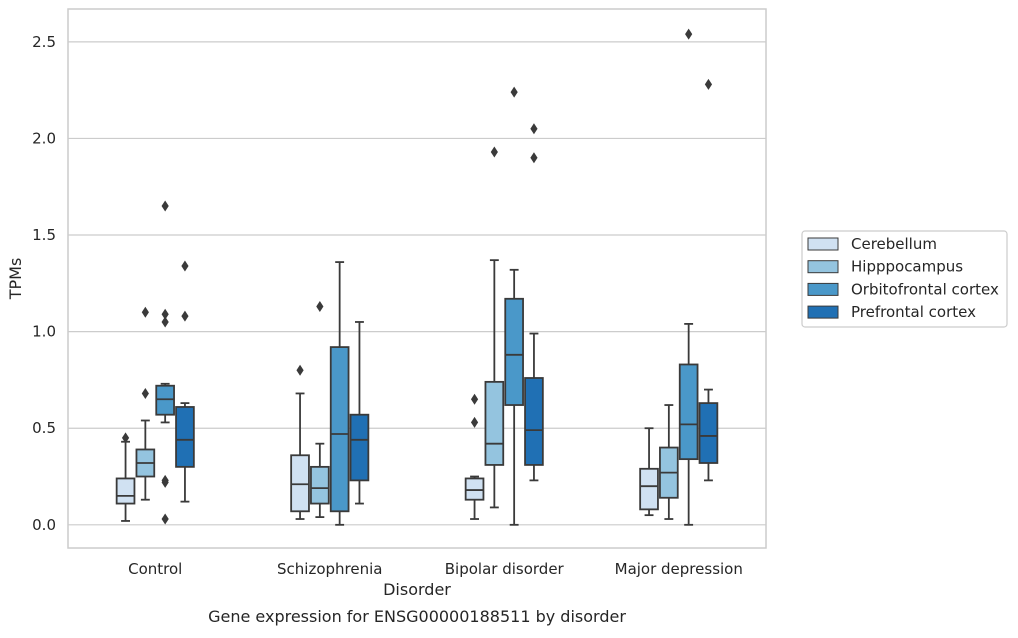 This screenshot has height=638, width=1018. I want to click on legend-label: Cerebellum, so click(894, 244).